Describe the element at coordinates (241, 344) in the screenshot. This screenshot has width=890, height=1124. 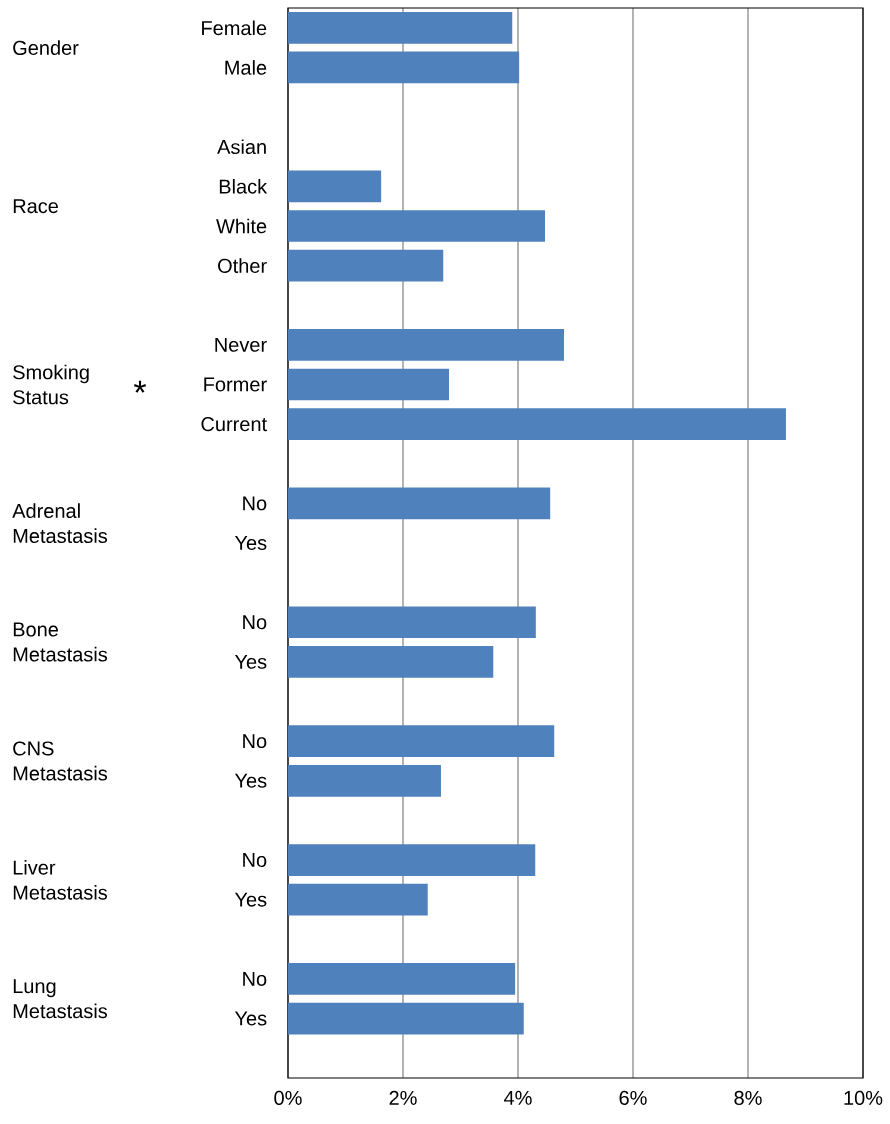
I see `y-tick-label: Never` at that location.